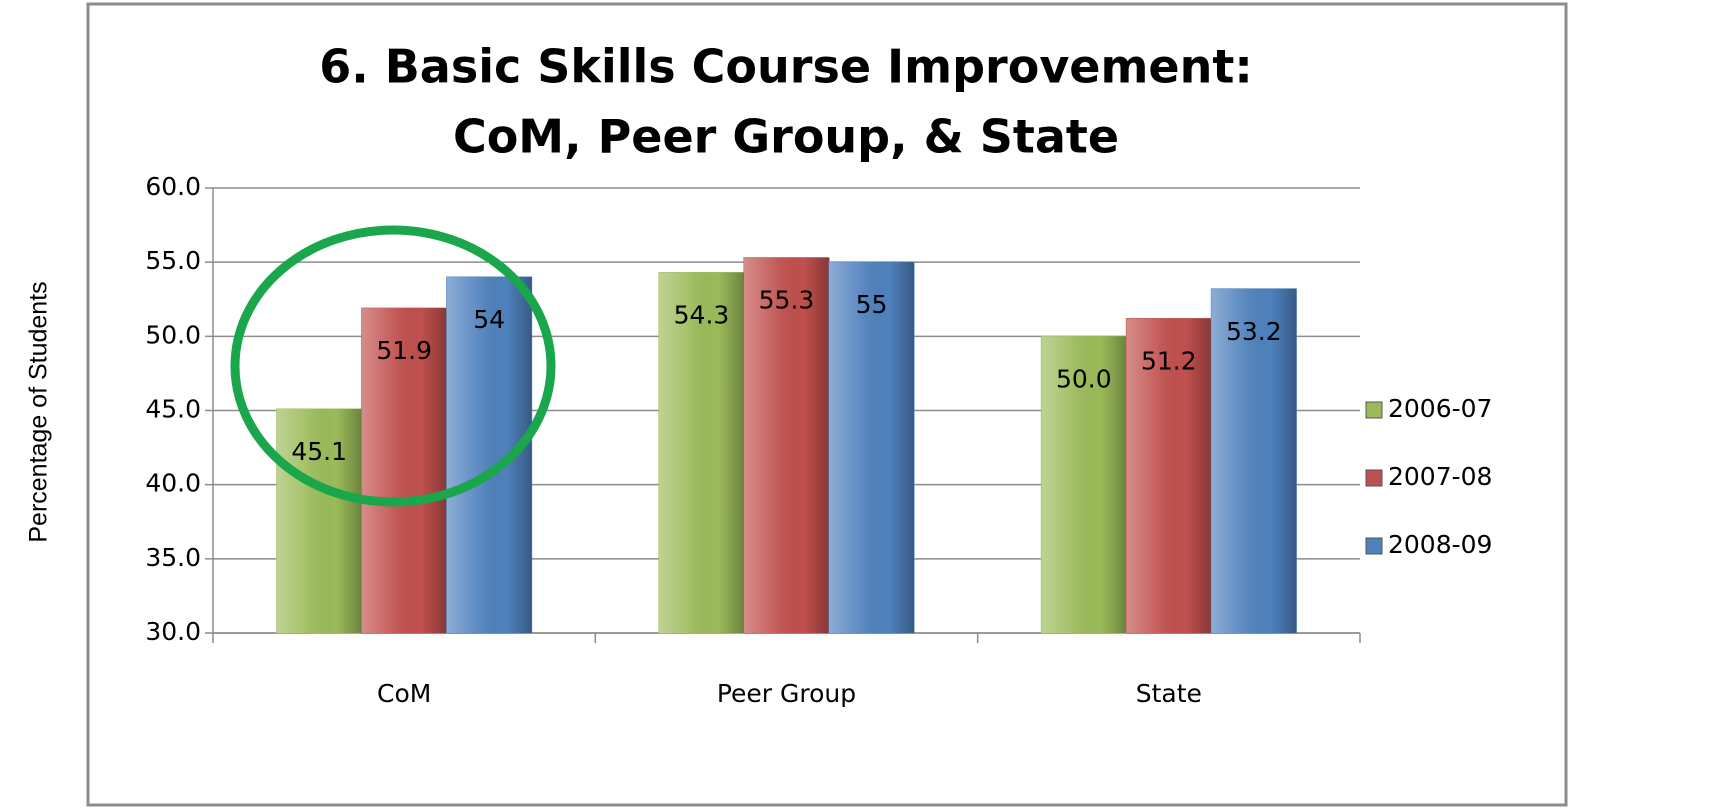 Image resolution: width=1723 pixels, height=809 pixels. Describe the element at coordinates (173, 557) in the screenshot. I see `y-tick-label: 35.0` at that location.